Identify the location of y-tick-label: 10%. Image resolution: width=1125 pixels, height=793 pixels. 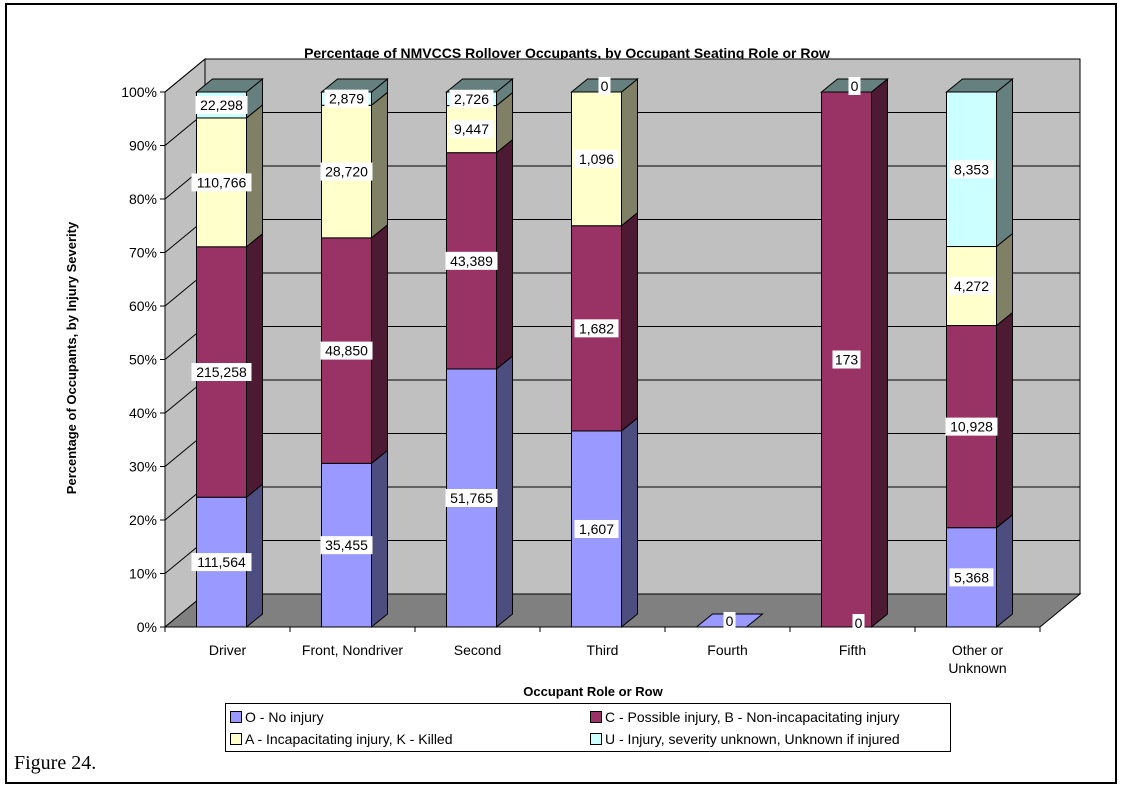
(143, 574).